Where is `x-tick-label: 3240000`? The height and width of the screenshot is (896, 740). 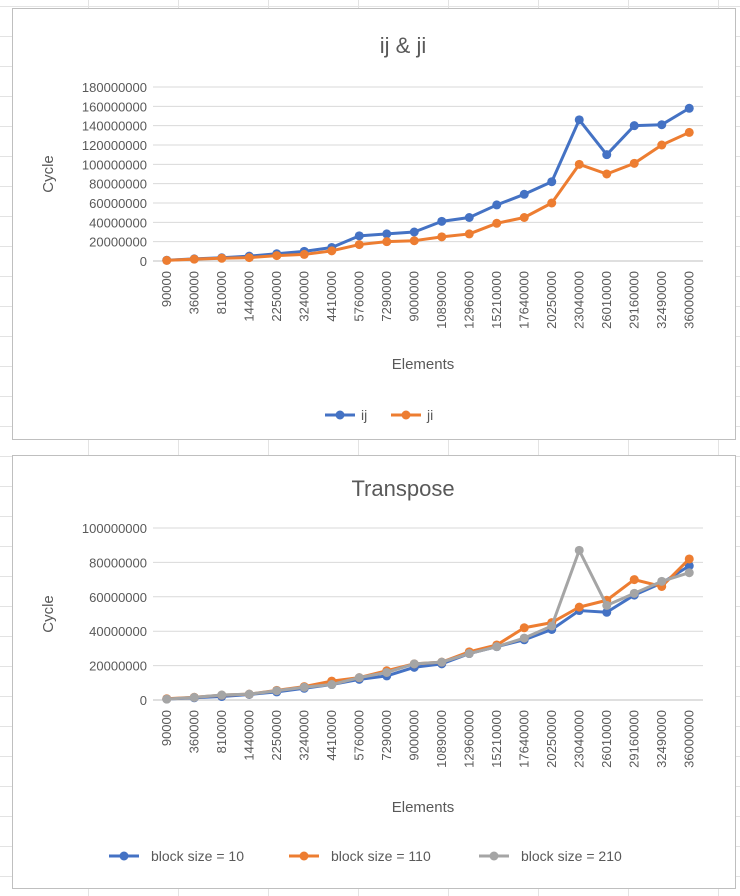 x-tick-label: 3240000 is located at coordinates (303, 296).